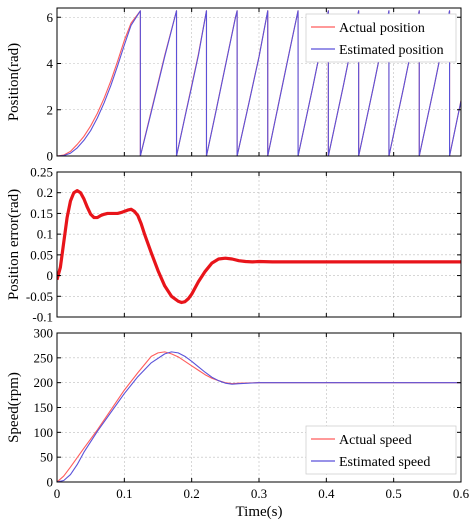  Describe the element at coordinates (124, 493) in the screenshot. I see `x-tick-label: 0.1` at that location.